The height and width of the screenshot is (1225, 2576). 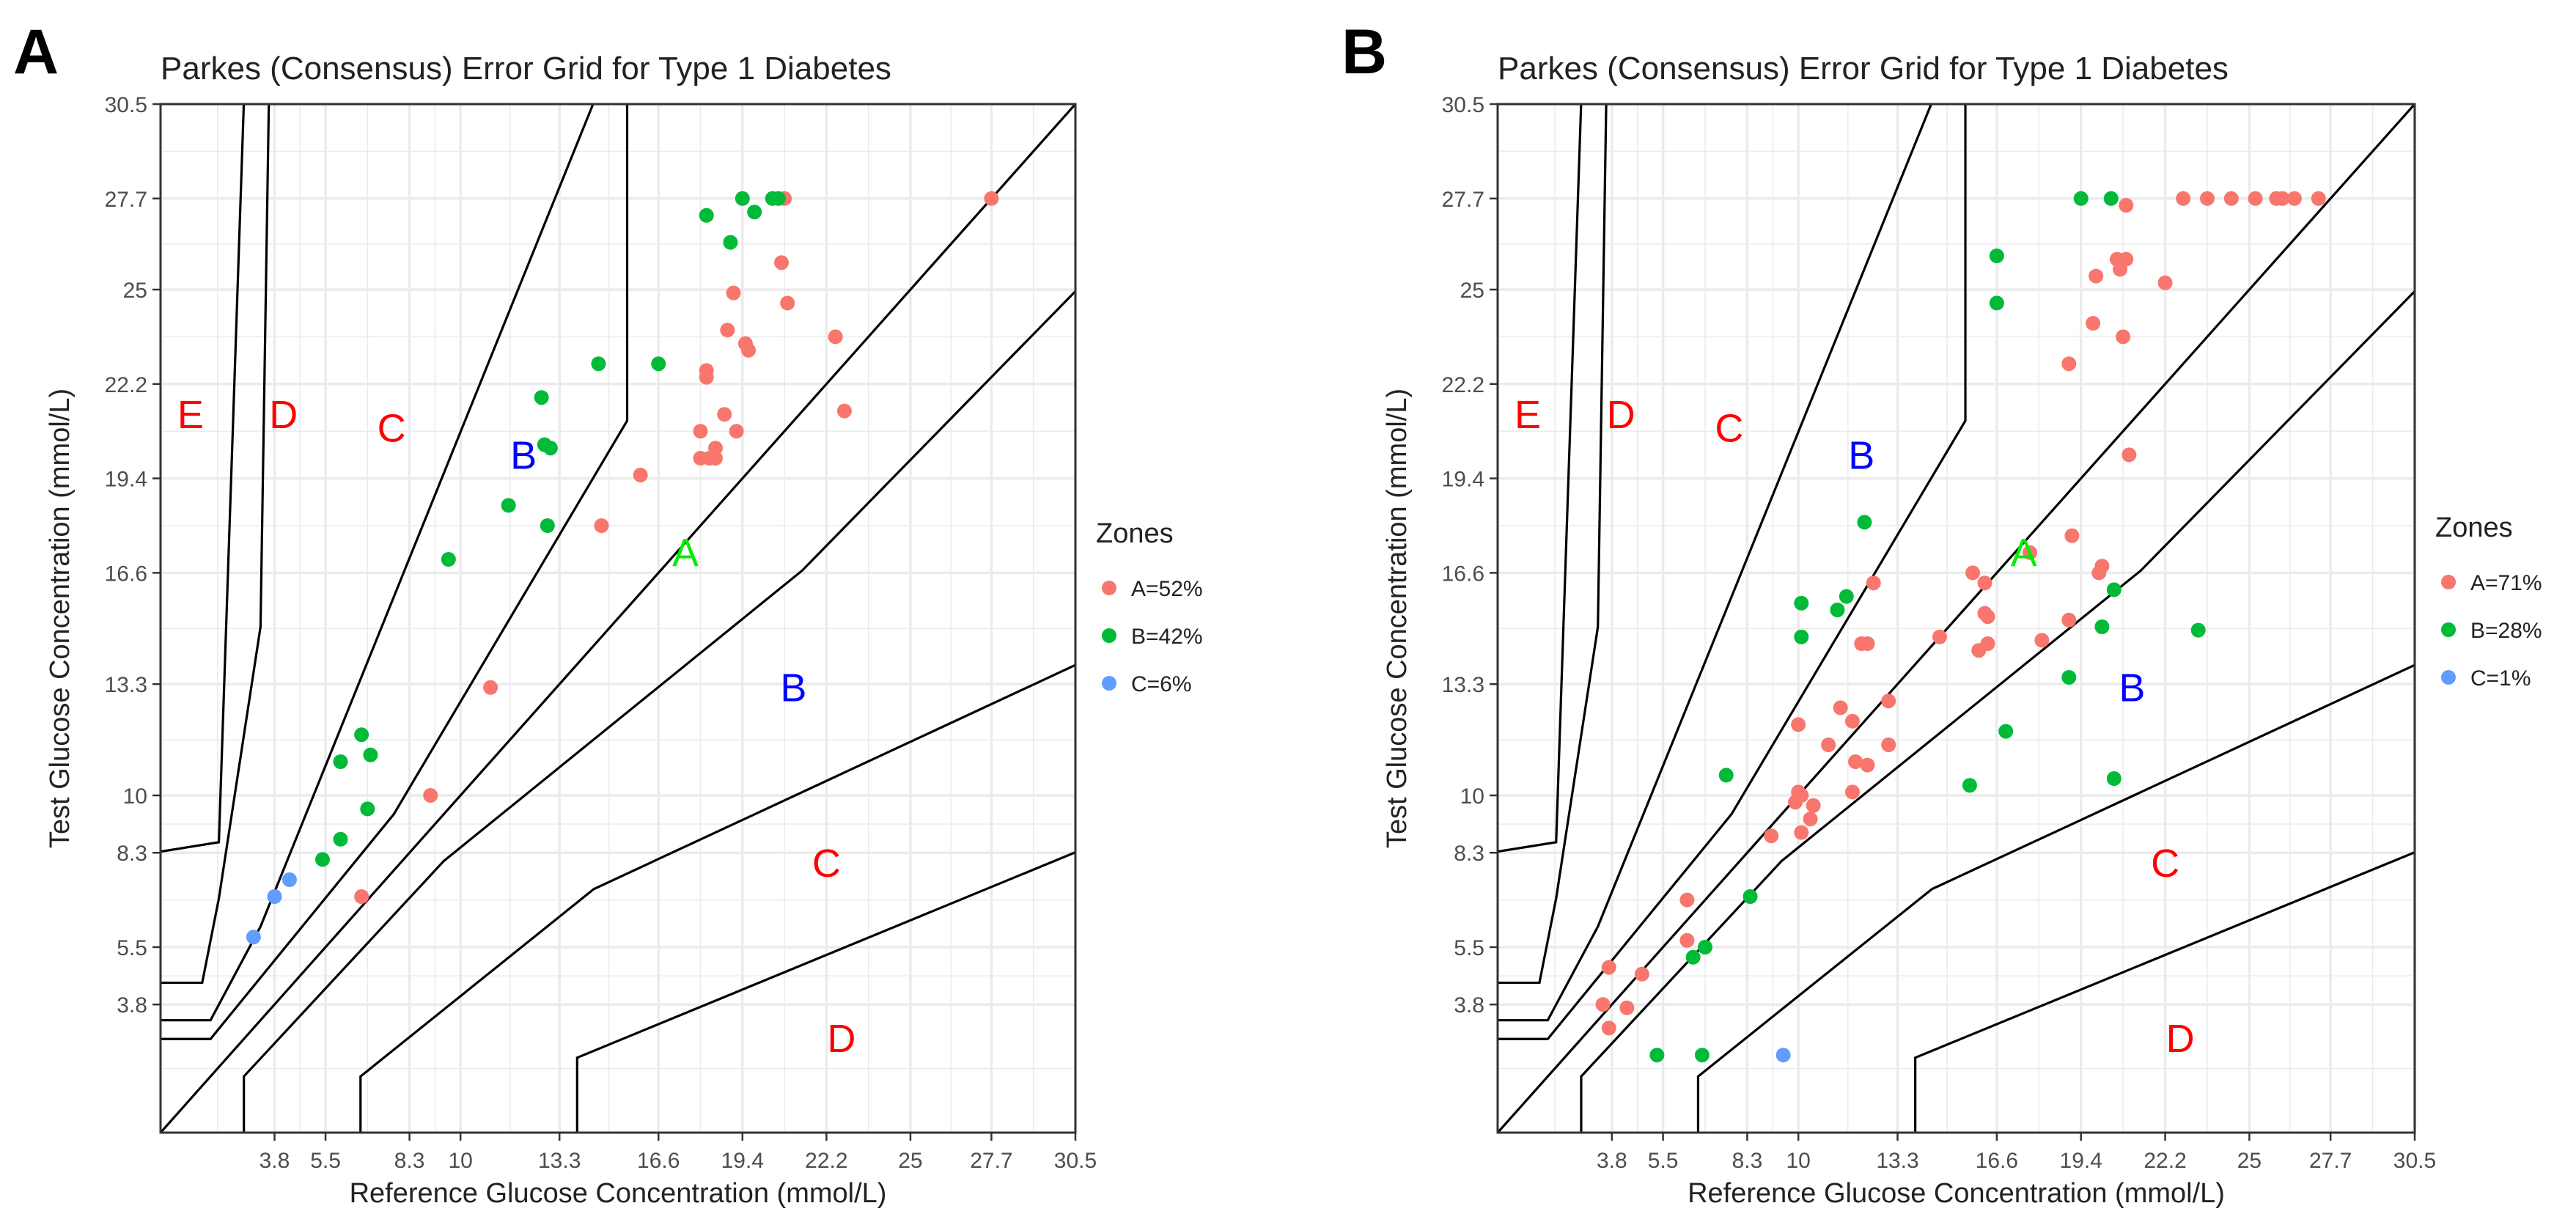 I want to click on y-tick-label: 25, so click(x=135, y=291).